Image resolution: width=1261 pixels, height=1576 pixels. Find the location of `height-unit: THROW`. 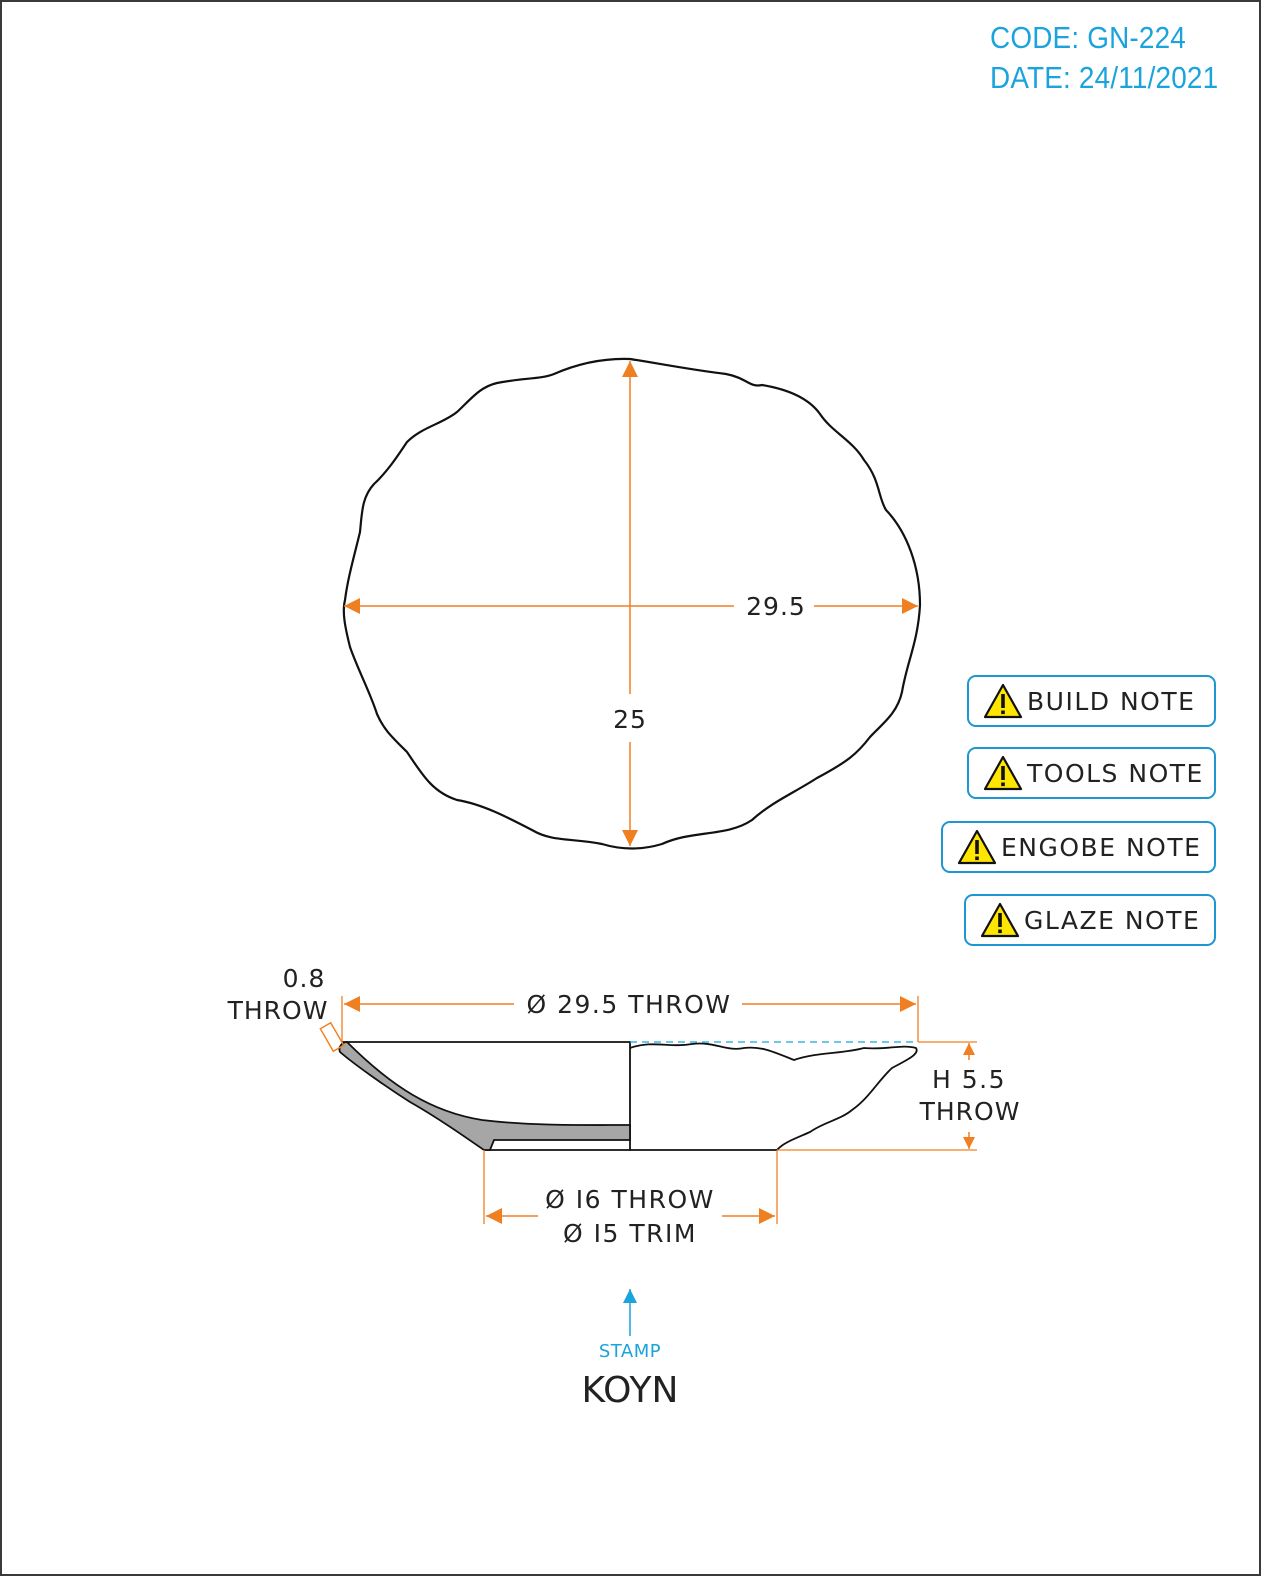

height-unit: THROW is located at coordinates (970, 1111).